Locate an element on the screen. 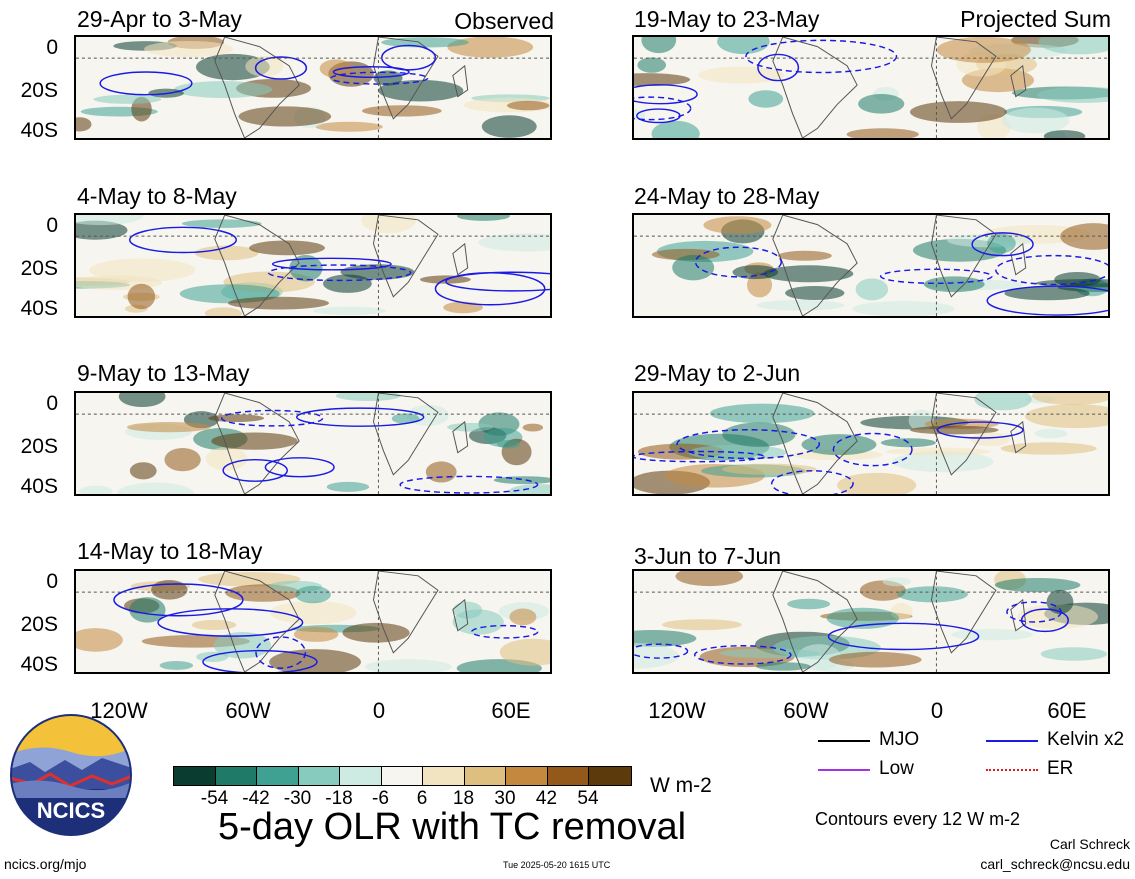 The image size is (1135, 879). legend-line-mjo is located at coordinates (844, 741).